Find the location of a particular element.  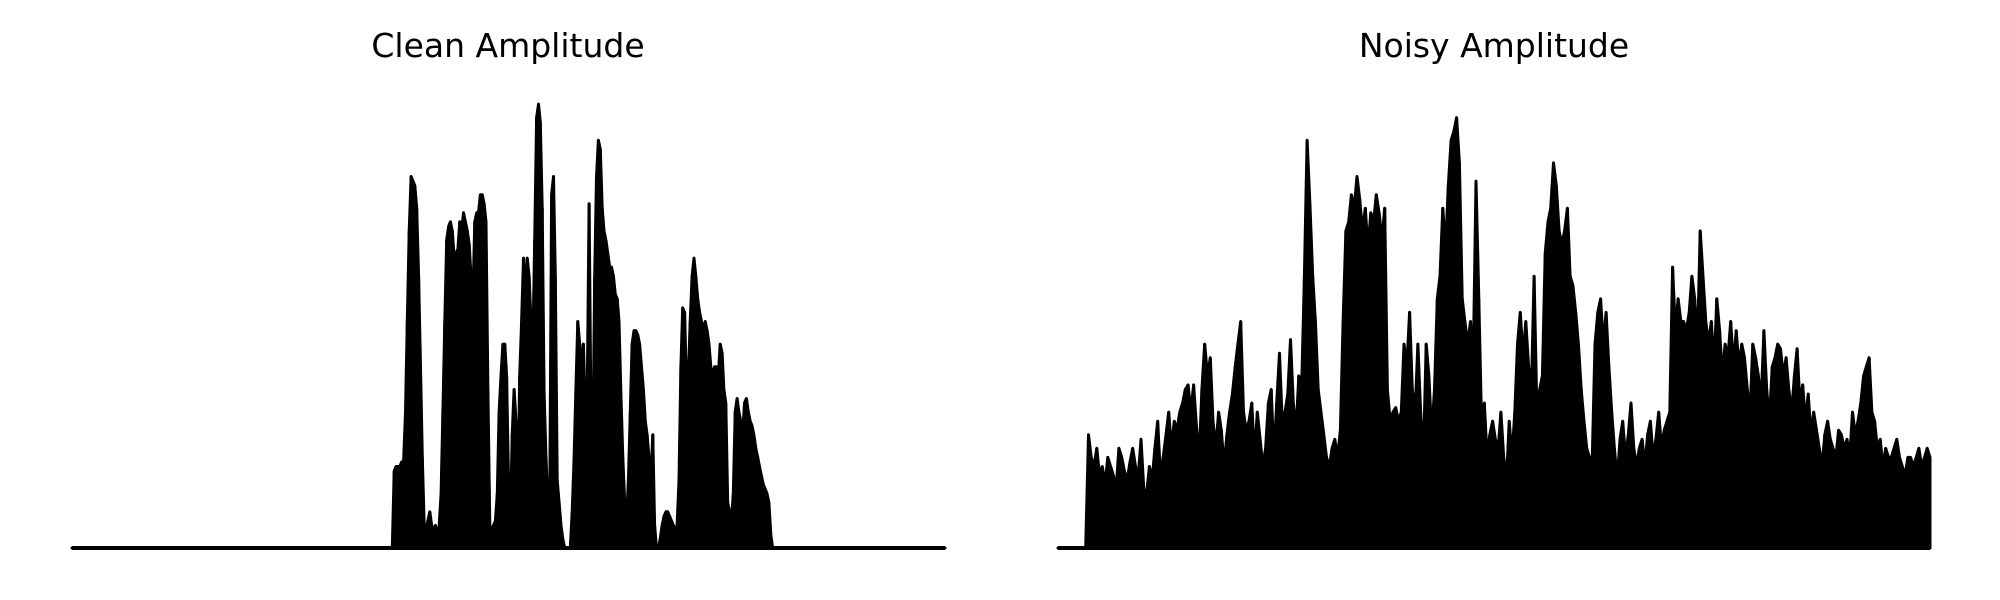

chart-title-clean: Clean Amplitude is located at coordinates (507, 45).